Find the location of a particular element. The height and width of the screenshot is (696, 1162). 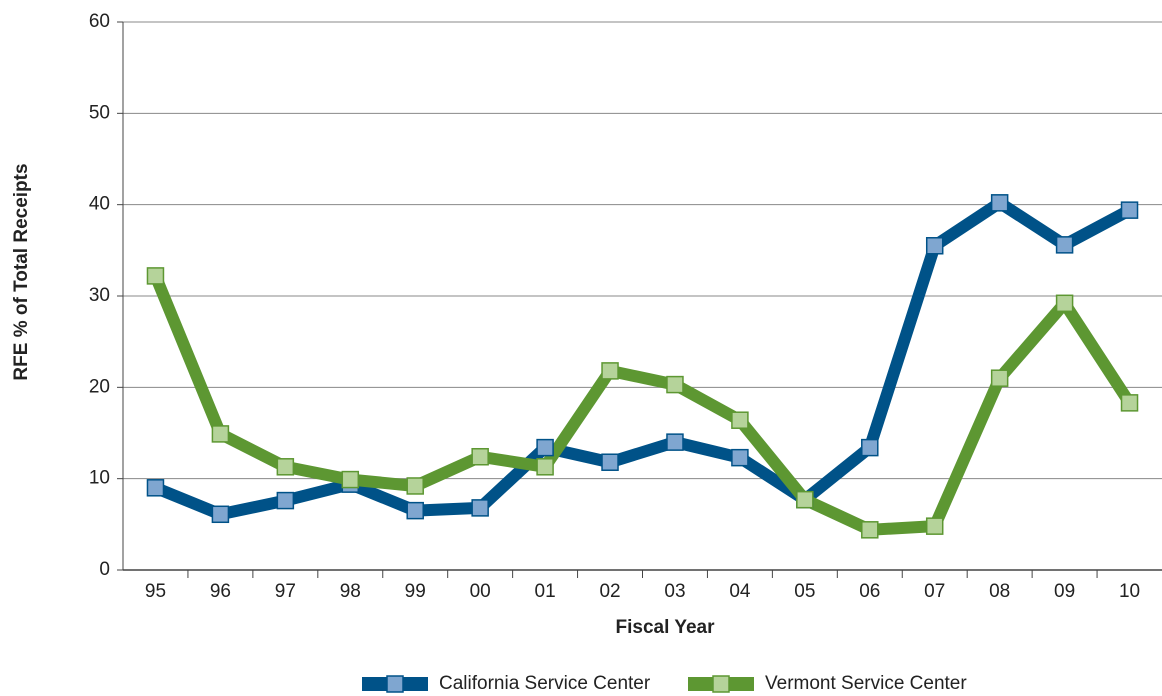

x-tick-label: 08 is located at coordinates (999, 591).